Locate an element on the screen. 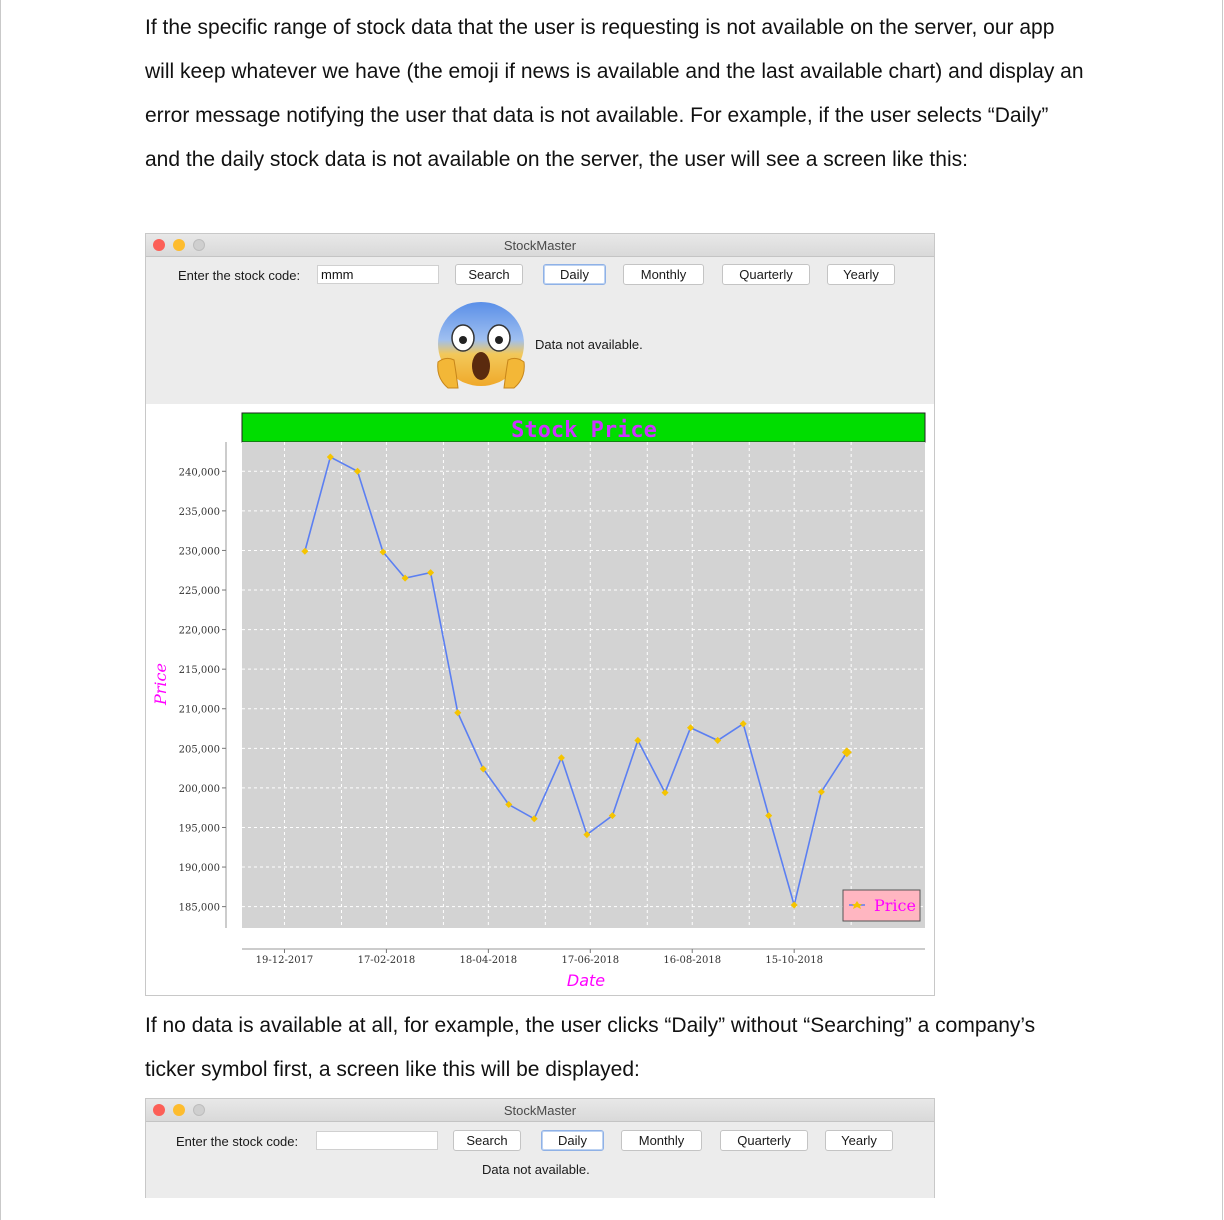 This screenshot has width=1224, height=1220. y-tick-label: 210,000 is located at coordinates (199, 710).